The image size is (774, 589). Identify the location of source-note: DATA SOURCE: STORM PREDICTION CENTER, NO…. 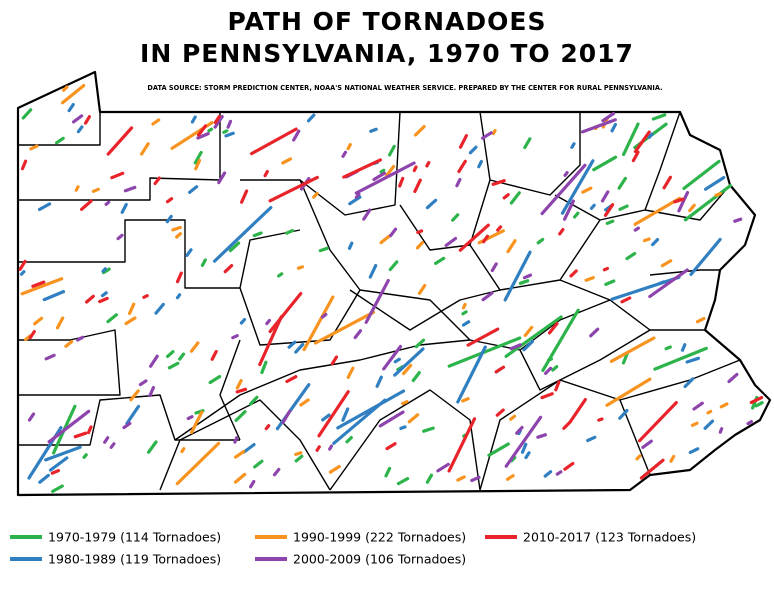
(404, 88).